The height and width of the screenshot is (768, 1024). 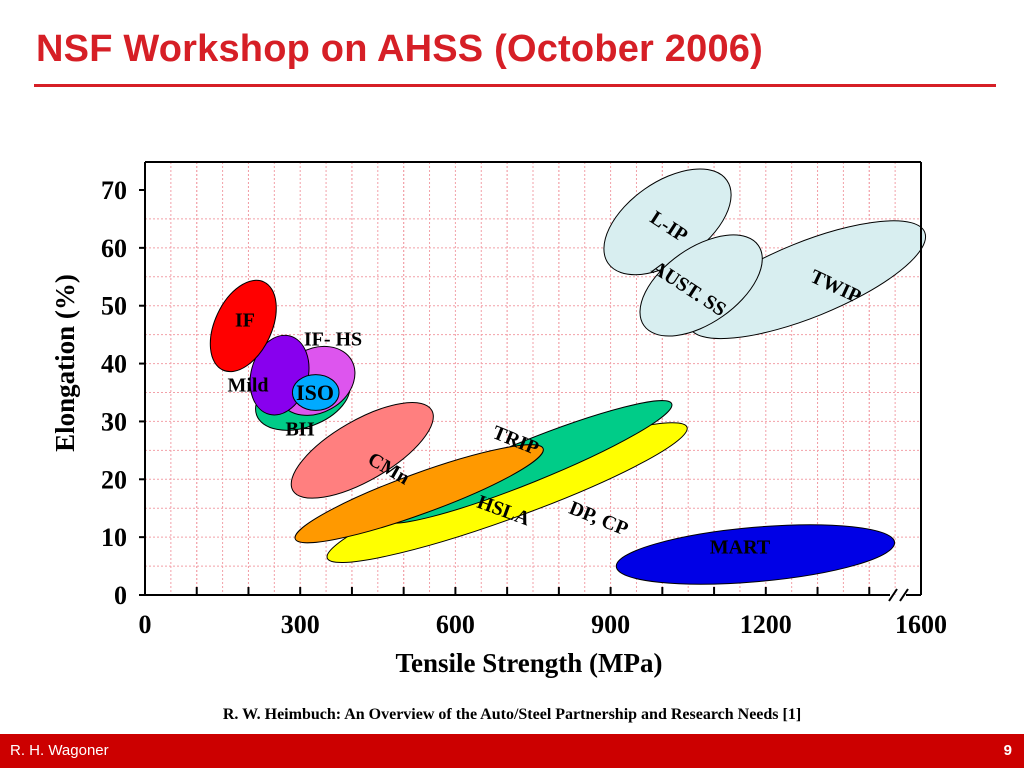 I want to click on x-tick-label: 1600, so click(x=921, y=624).